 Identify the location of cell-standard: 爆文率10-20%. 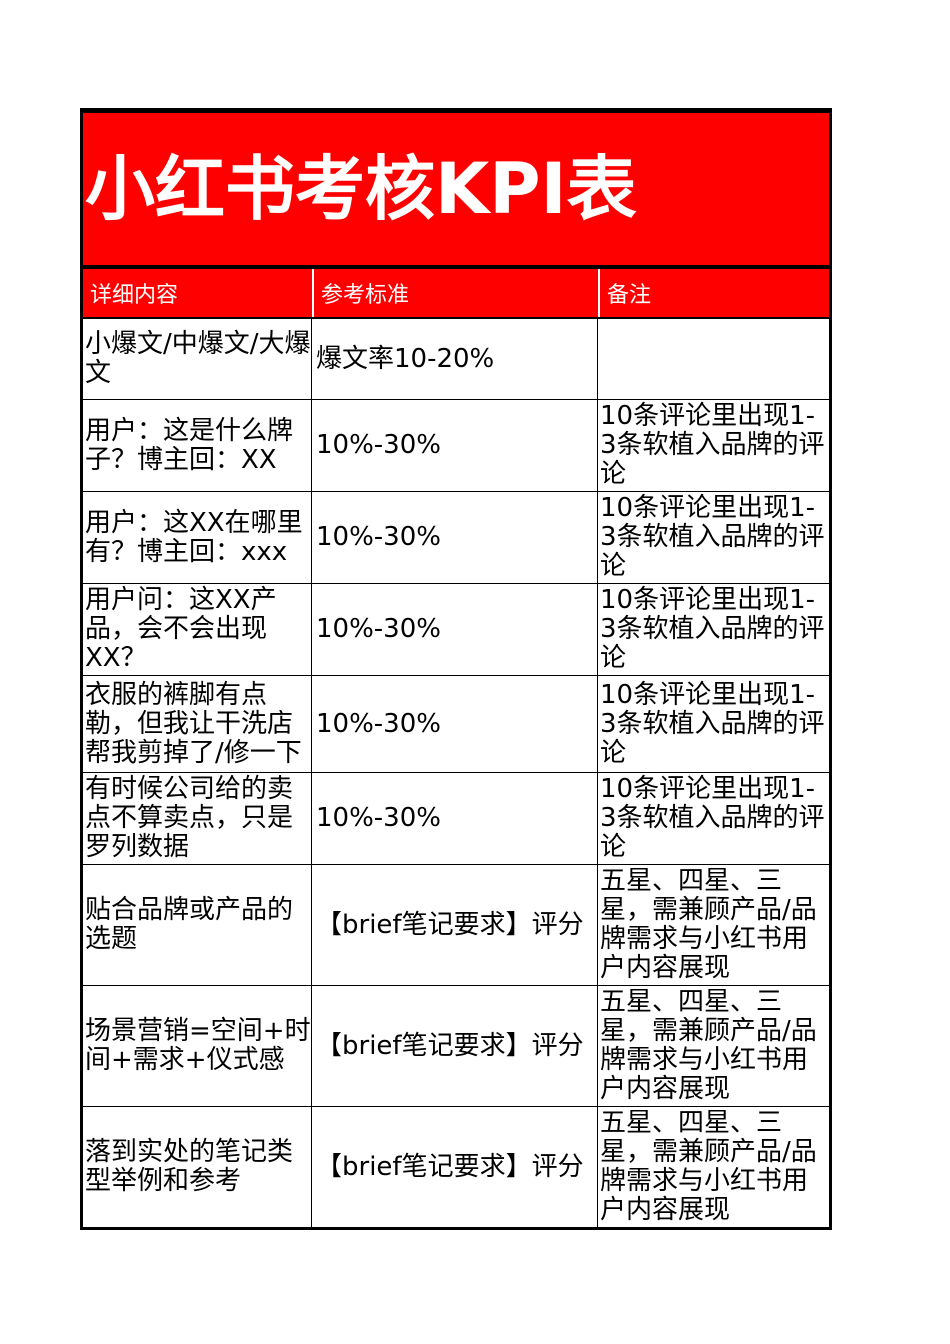
(455, 359).